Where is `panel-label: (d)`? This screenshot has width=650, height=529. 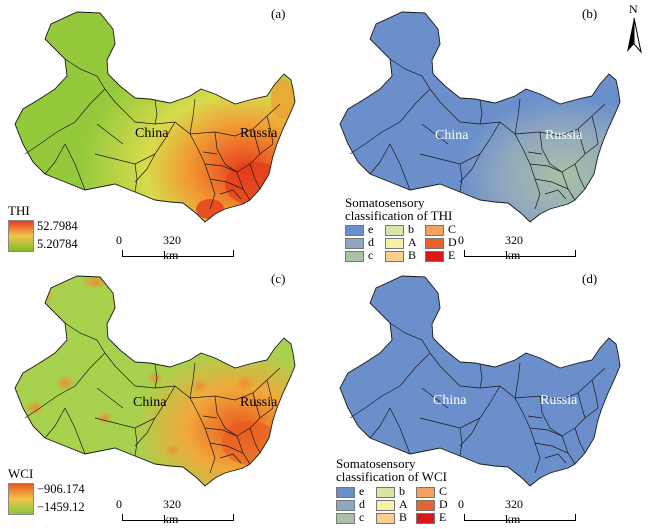
panel-label: (d) is located at coordinates (590, 278).